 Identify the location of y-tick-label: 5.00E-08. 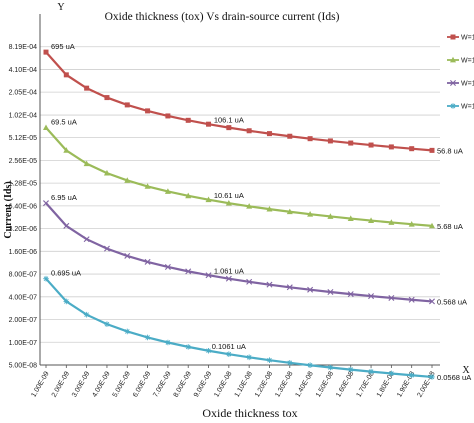
(23, 366).